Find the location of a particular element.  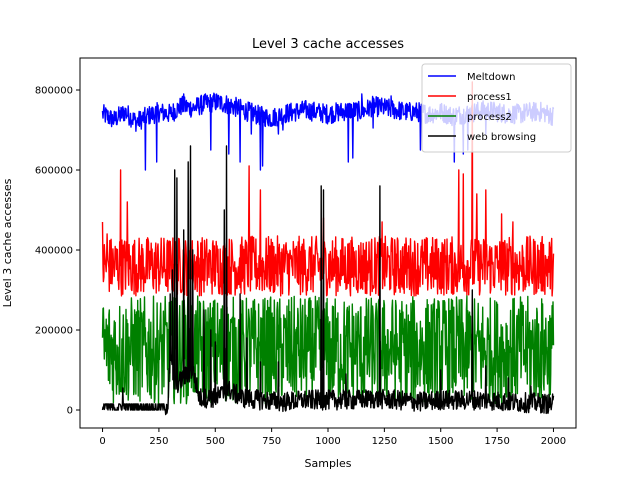

x-tick-label: 500 is located at coordinates (215, 441).